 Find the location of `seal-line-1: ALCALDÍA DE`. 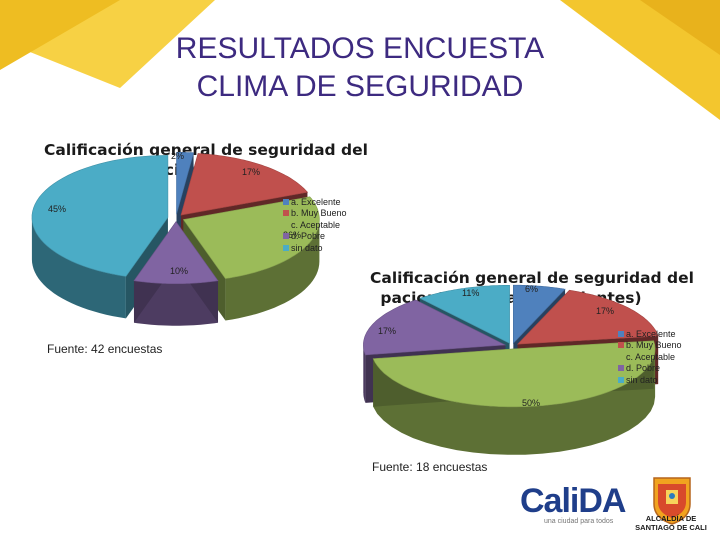

seal-line-1: ALCALDÍA DE is located at coordinates (671, 518).